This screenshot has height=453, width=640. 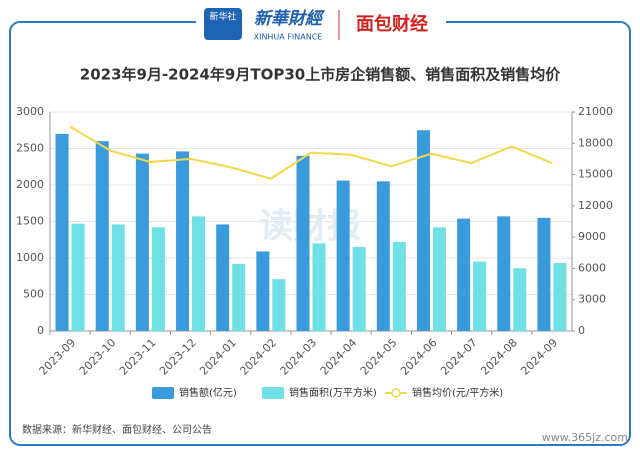 I want to click on logo-en: XINHUA FINANCE, so click(x=288, y=37).